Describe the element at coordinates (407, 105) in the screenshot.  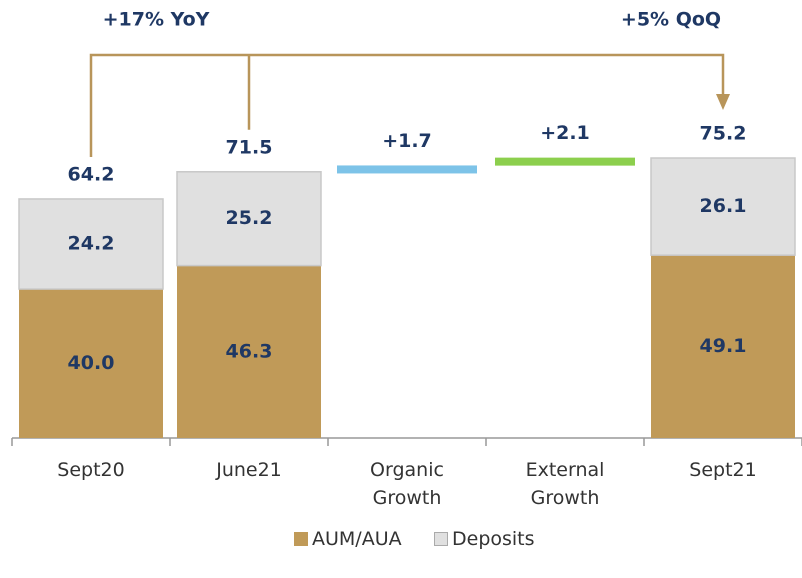
I see `connector` at that location.